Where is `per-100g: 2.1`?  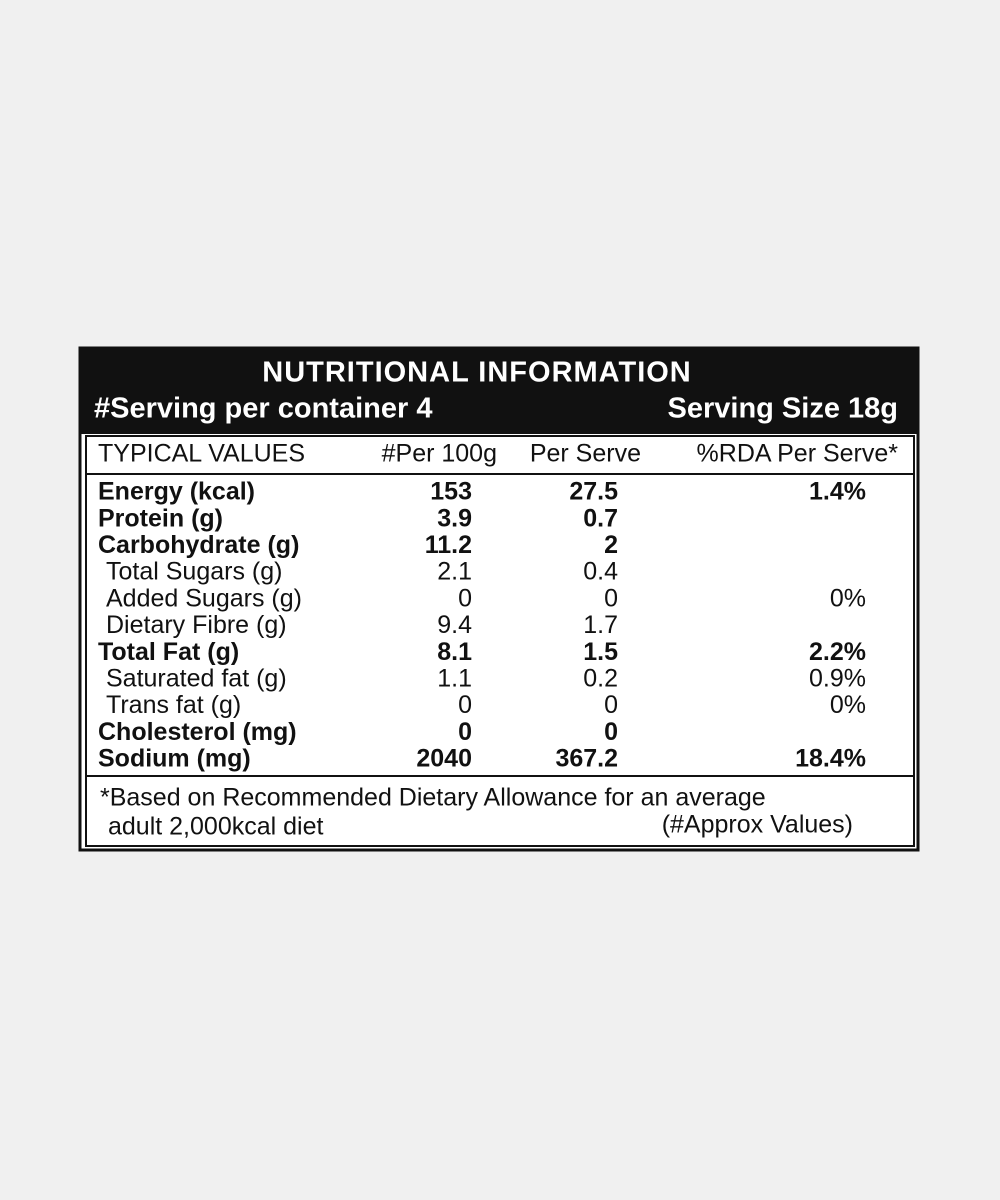
per-100g: 2.1 is located at coordinates (454, 572).